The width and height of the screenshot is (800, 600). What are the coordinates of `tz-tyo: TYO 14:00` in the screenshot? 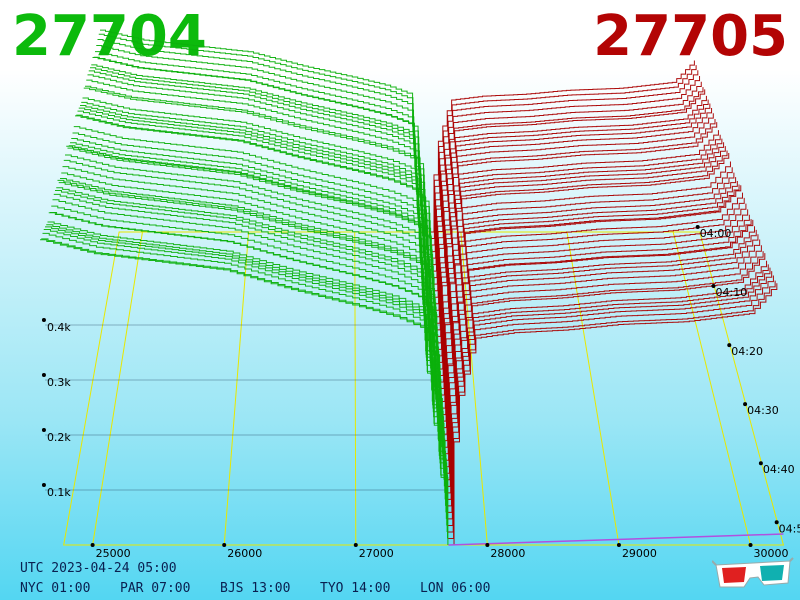 It's located at (355, 588).